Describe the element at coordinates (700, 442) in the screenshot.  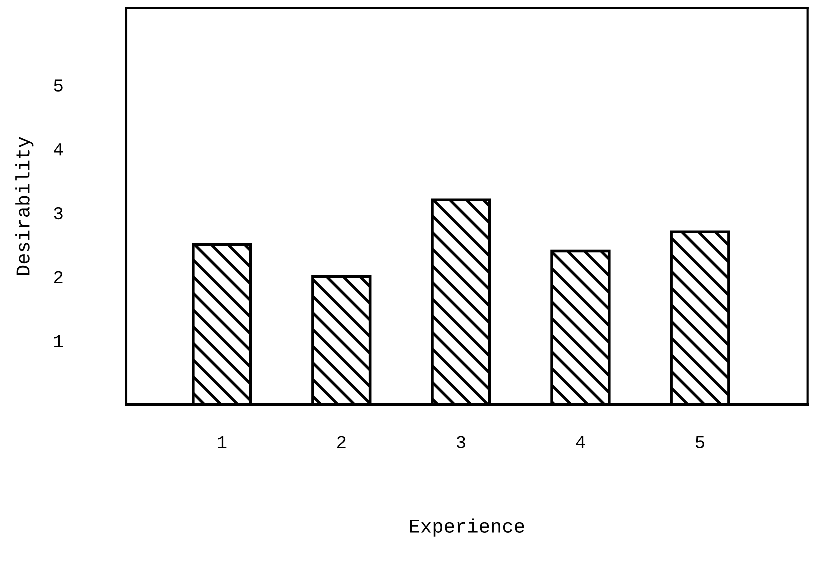
I see `x-tick-label: 5` at that location.